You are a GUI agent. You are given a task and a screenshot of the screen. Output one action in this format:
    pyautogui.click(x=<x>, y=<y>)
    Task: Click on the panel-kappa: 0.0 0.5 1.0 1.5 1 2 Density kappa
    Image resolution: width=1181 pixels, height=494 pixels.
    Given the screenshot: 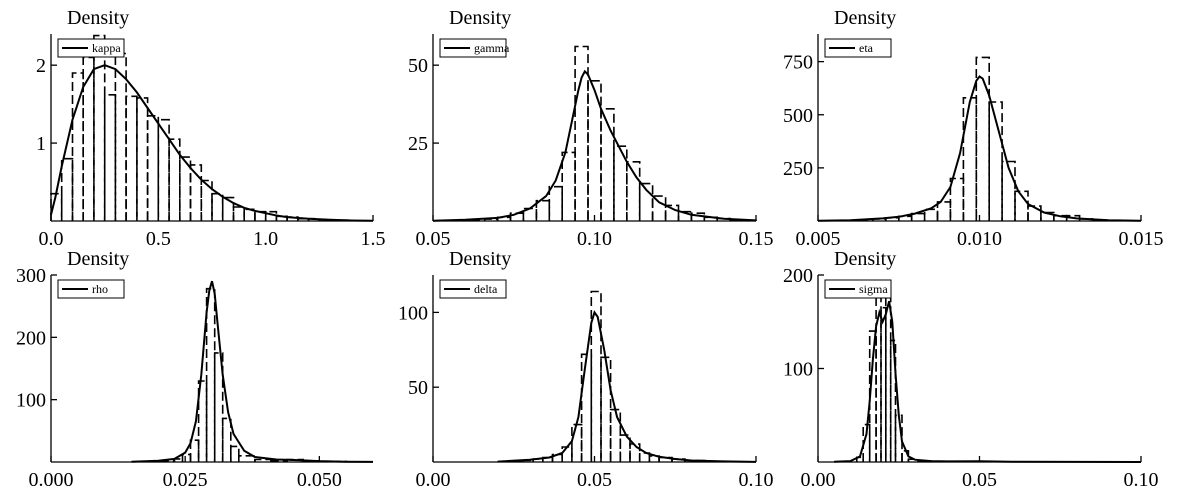 What is the action you would take?
    pyautogui.click(x=211, y=128)
    